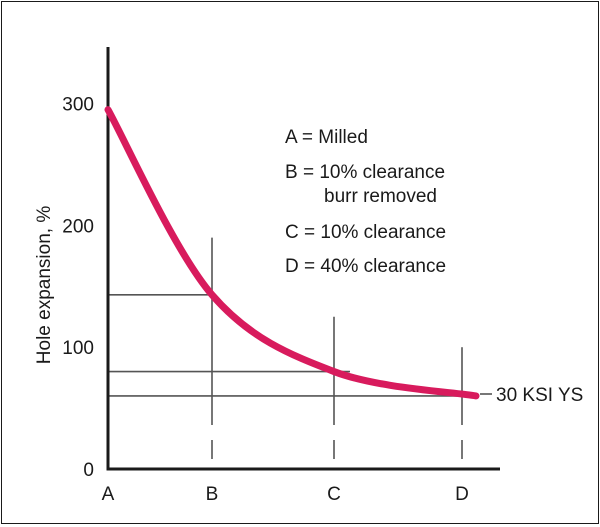  Describe the element at coordinates (285, 494) in the screenshot. I see `x-tick-labels: A B C D` at that location.